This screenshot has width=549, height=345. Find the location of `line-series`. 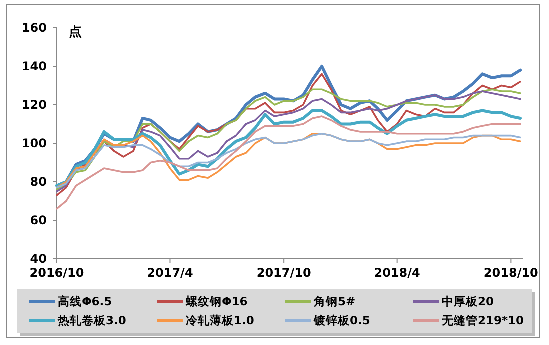

line-series is located at coordinates (289, 160).